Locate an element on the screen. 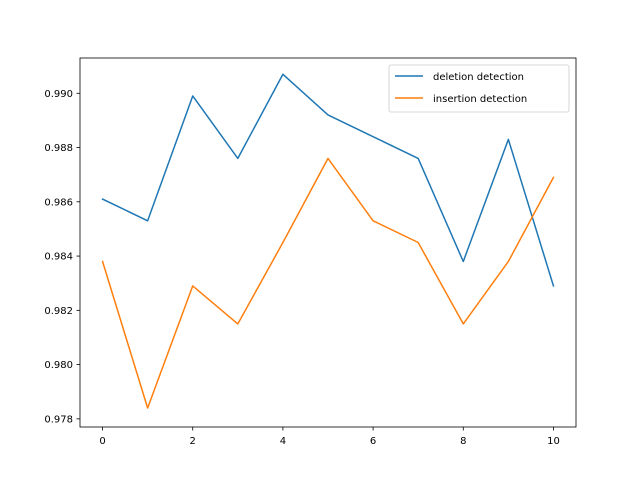 This screenshot has width=640, height=484. legend-label-0: deletion detection is located at coordinates (478, 77).